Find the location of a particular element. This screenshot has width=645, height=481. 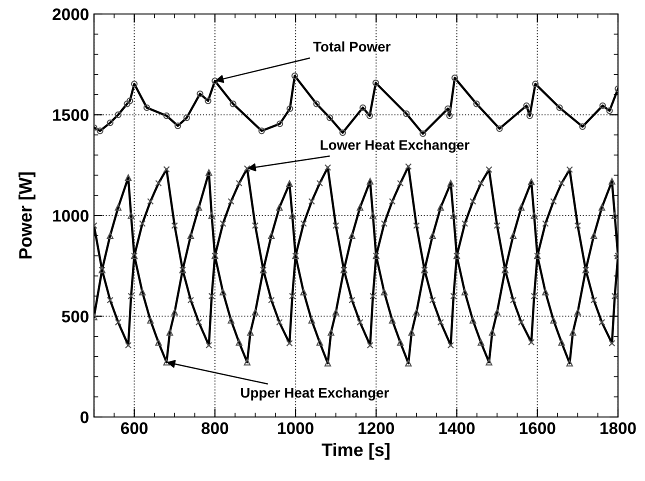

y-axis-title: Power [W] is located at coordinates (27, 215).